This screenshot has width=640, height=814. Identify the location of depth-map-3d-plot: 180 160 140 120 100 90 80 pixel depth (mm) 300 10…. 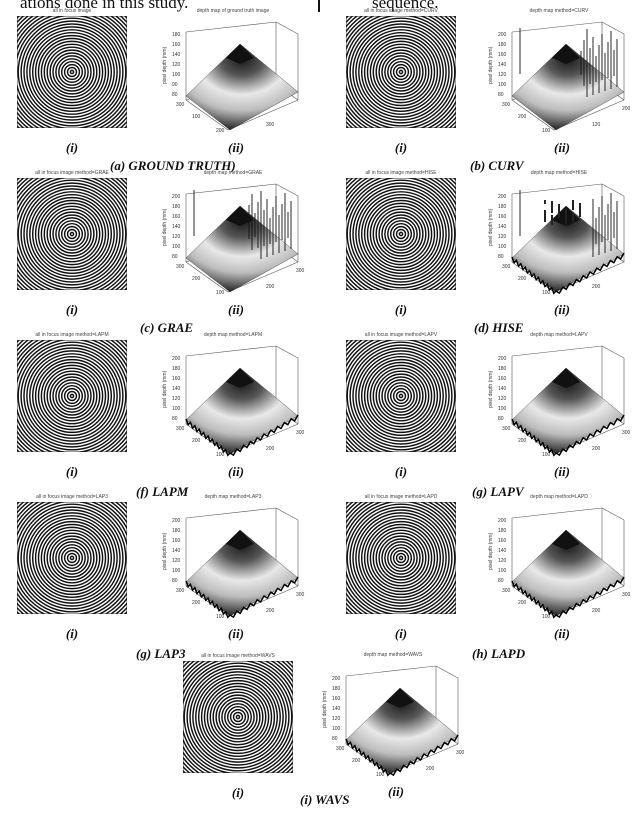
(230, 77).